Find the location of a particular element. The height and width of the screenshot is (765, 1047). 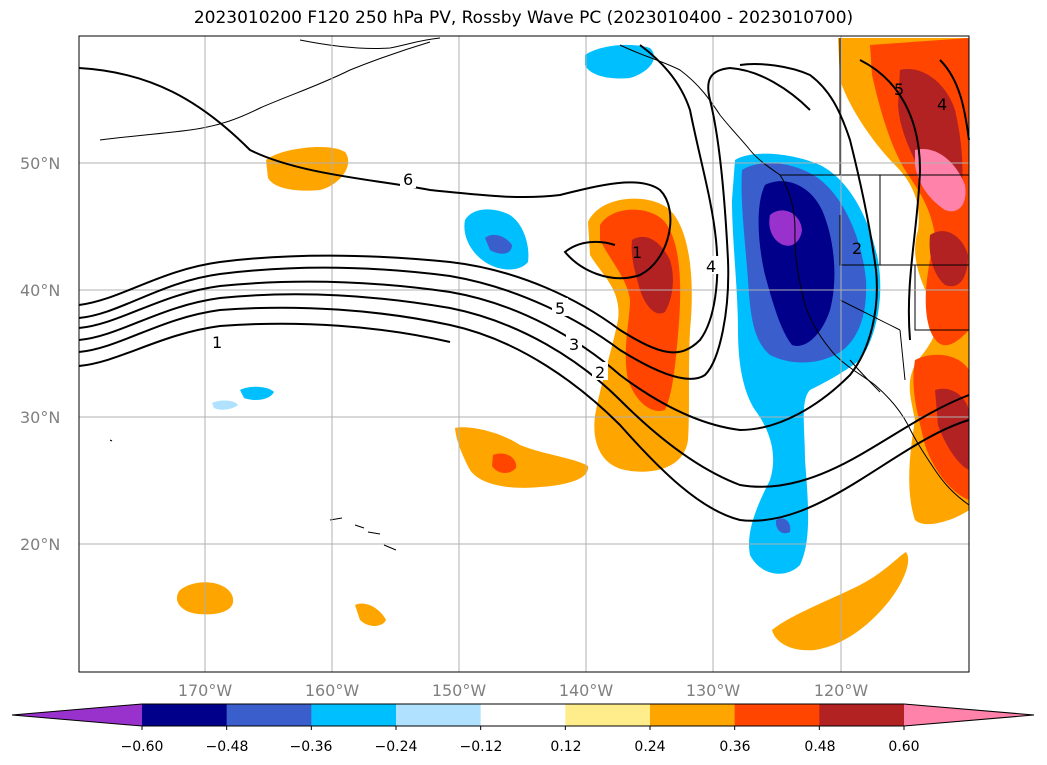

contour-label: 6 is located at coordinates (408, 179).